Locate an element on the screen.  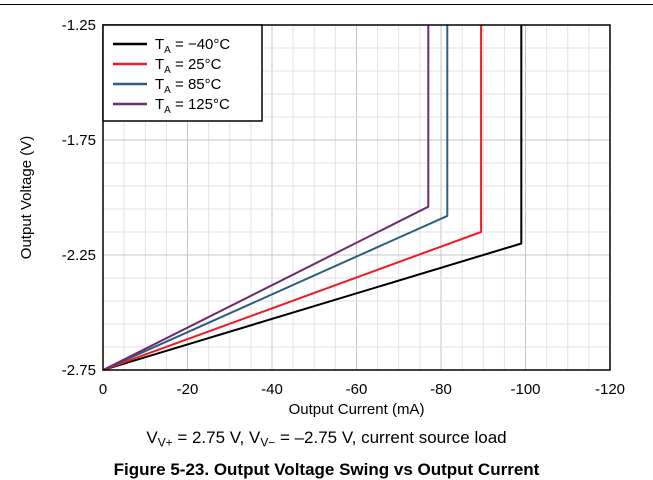
x-tick-label: -80 is located at coordinates (441, 389).